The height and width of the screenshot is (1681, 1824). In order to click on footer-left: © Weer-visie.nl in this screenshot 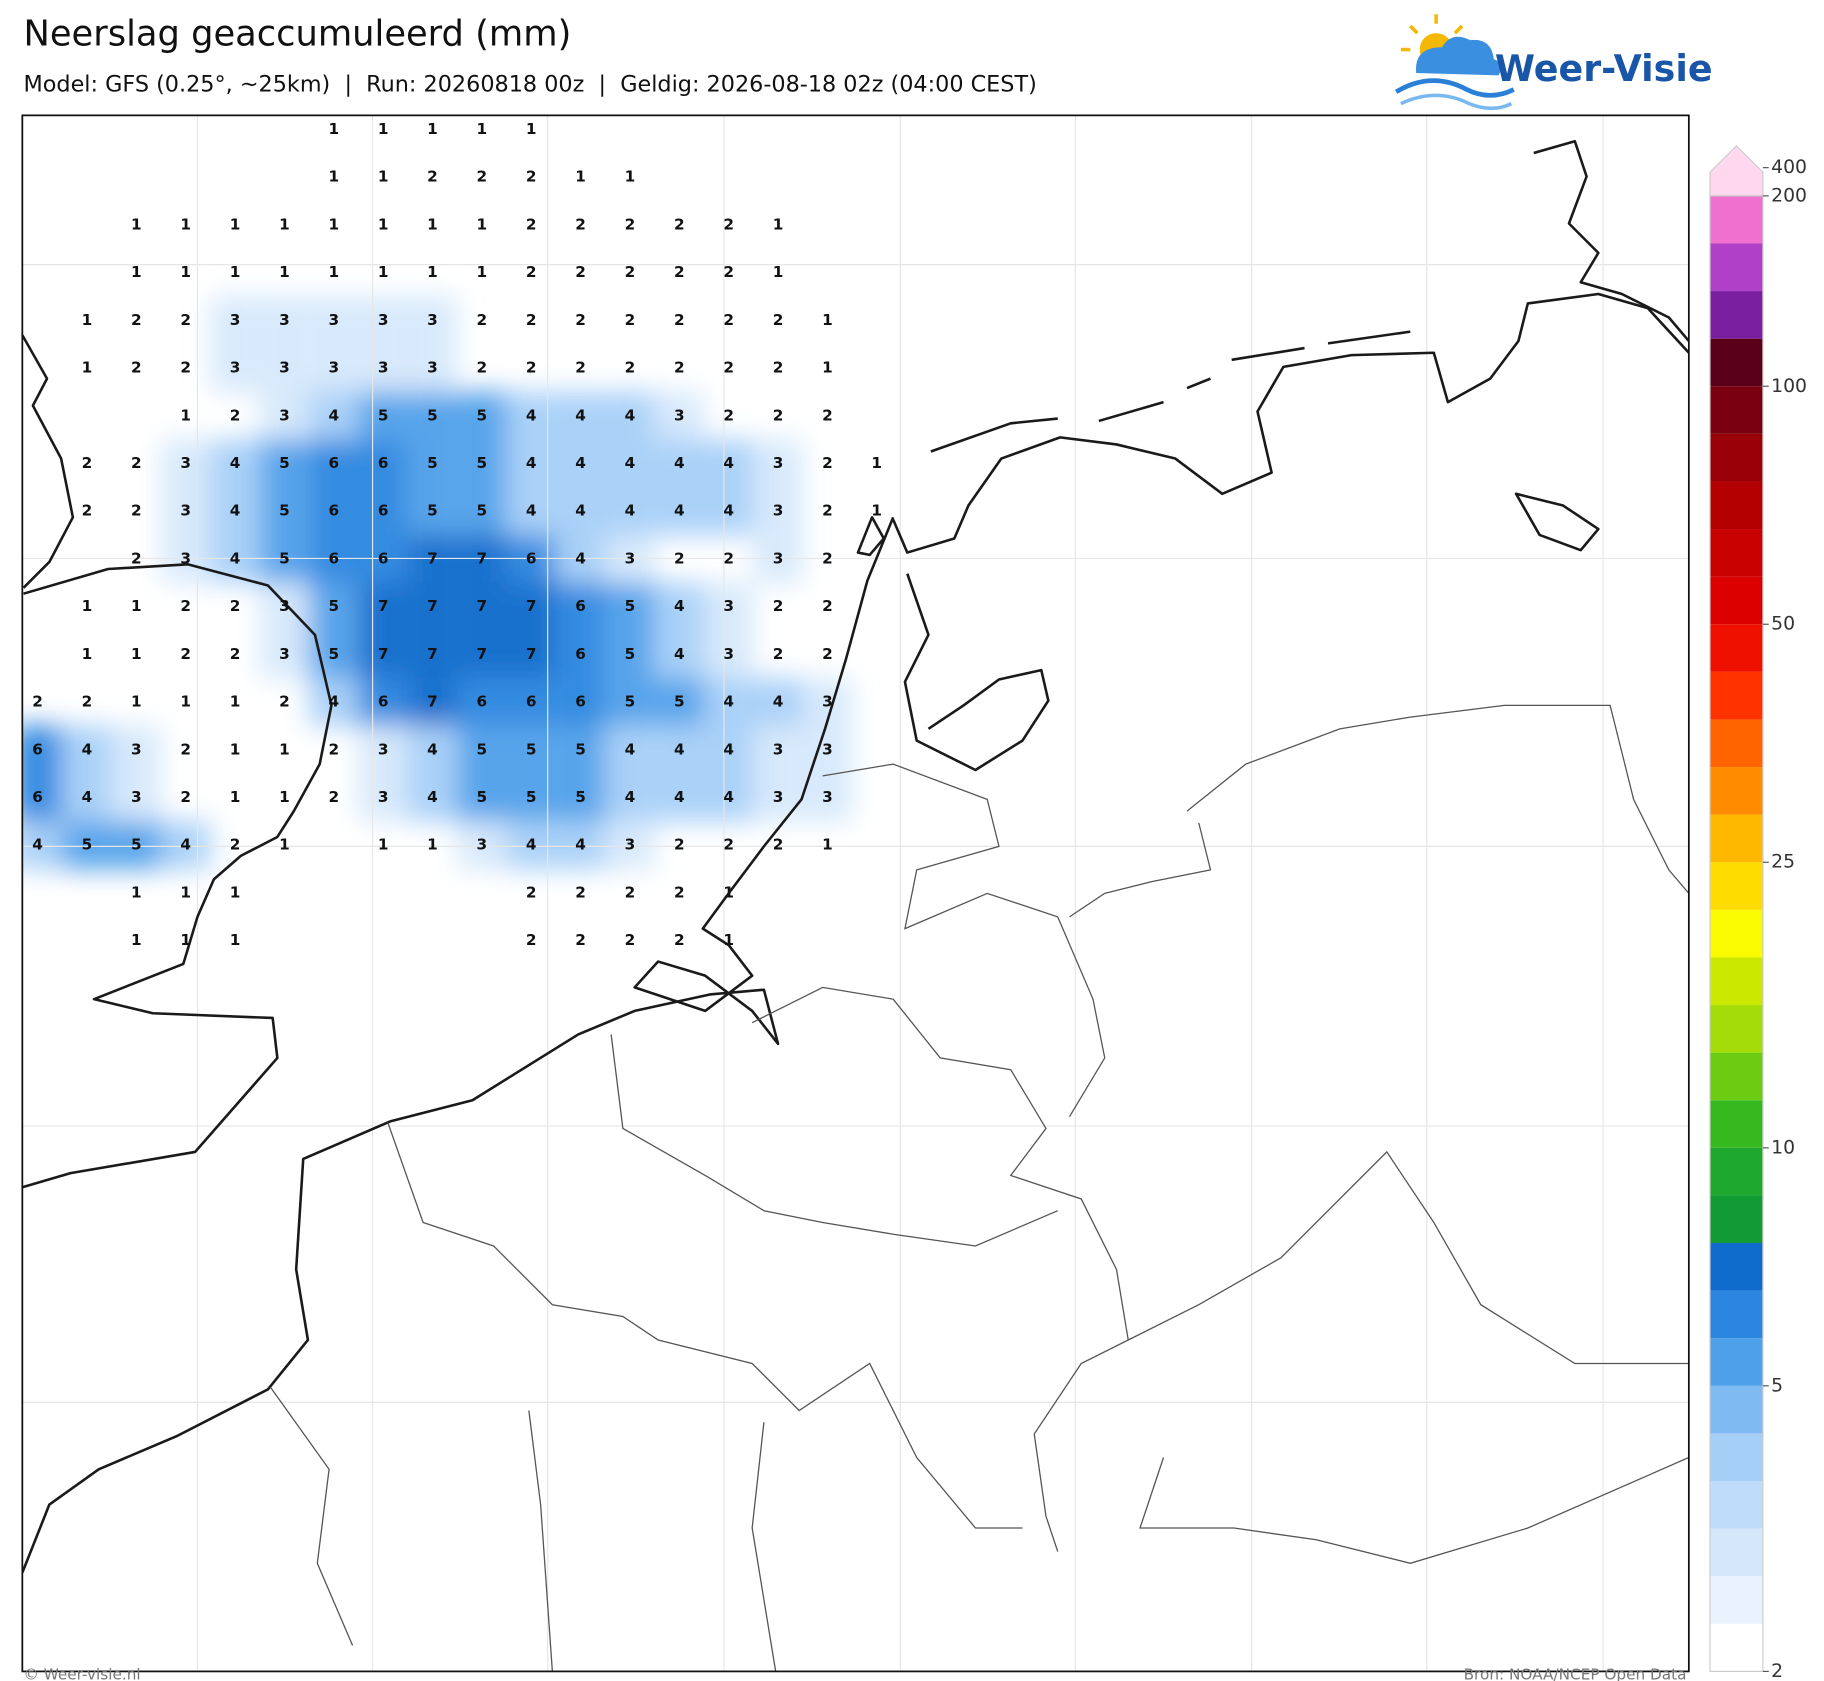, I will do `click(82, 1673)`.